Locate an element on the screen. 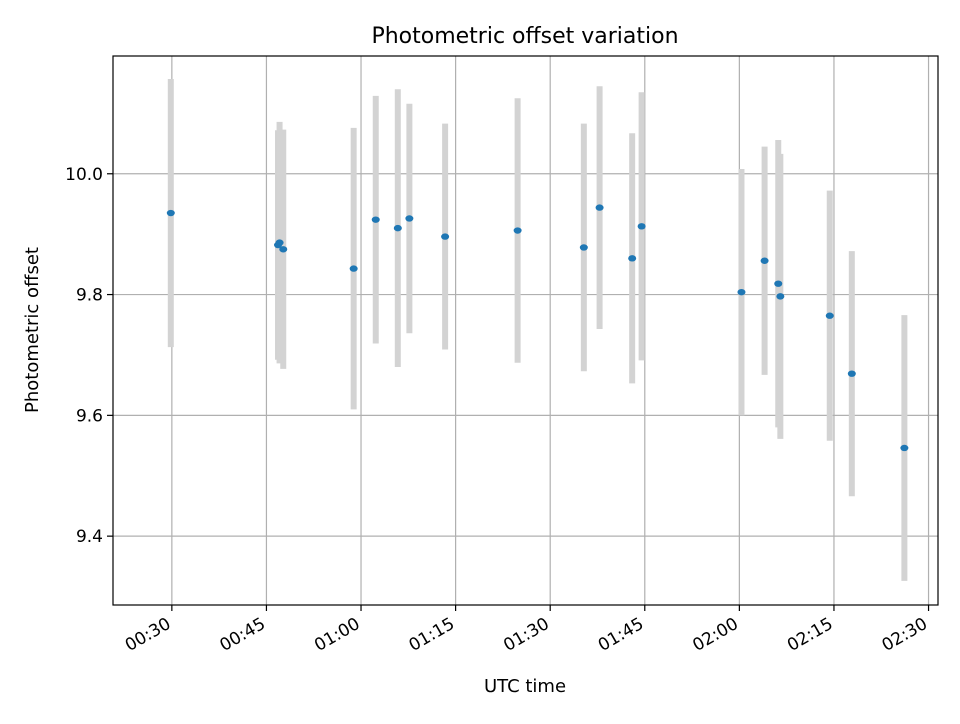  y-tick-label: 9.8 is located at coordinates (89, 296).